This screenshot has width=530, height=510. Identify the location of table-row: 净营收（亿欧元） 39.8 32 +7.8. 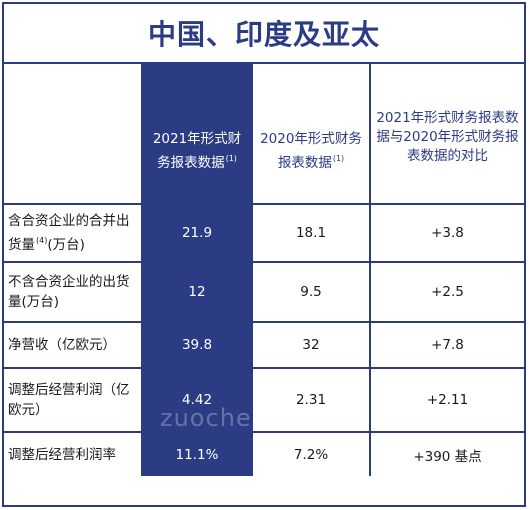
(264, 345).